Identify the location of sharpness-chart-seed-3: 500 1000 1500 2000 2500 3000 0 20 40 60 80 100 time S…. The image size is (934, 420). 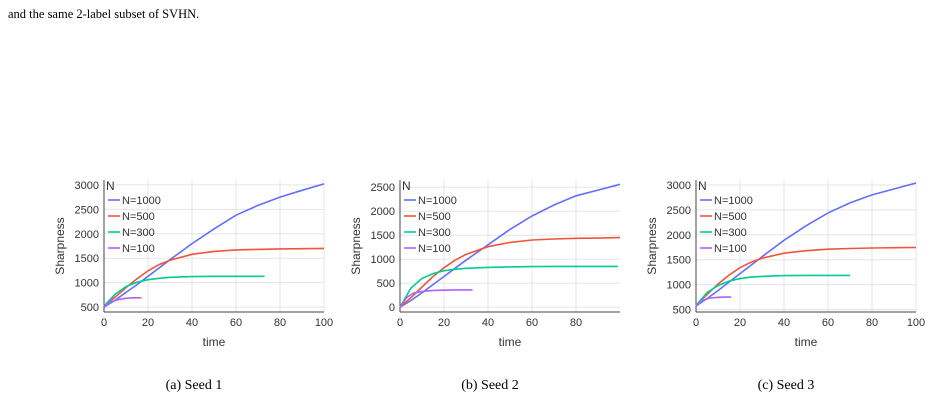
(785, 264).